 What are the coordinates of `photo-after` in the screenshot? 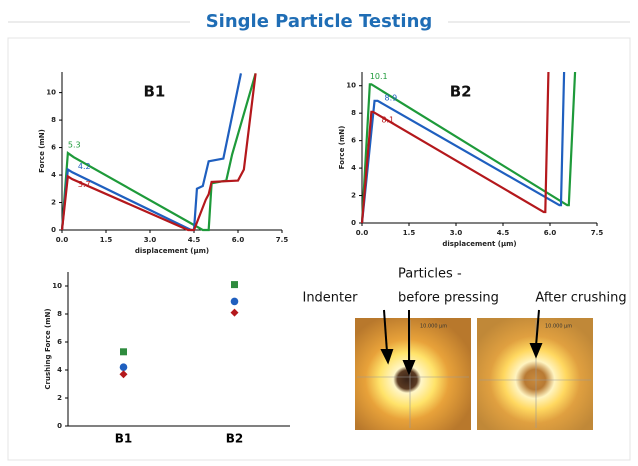 It's located at (535, 374).